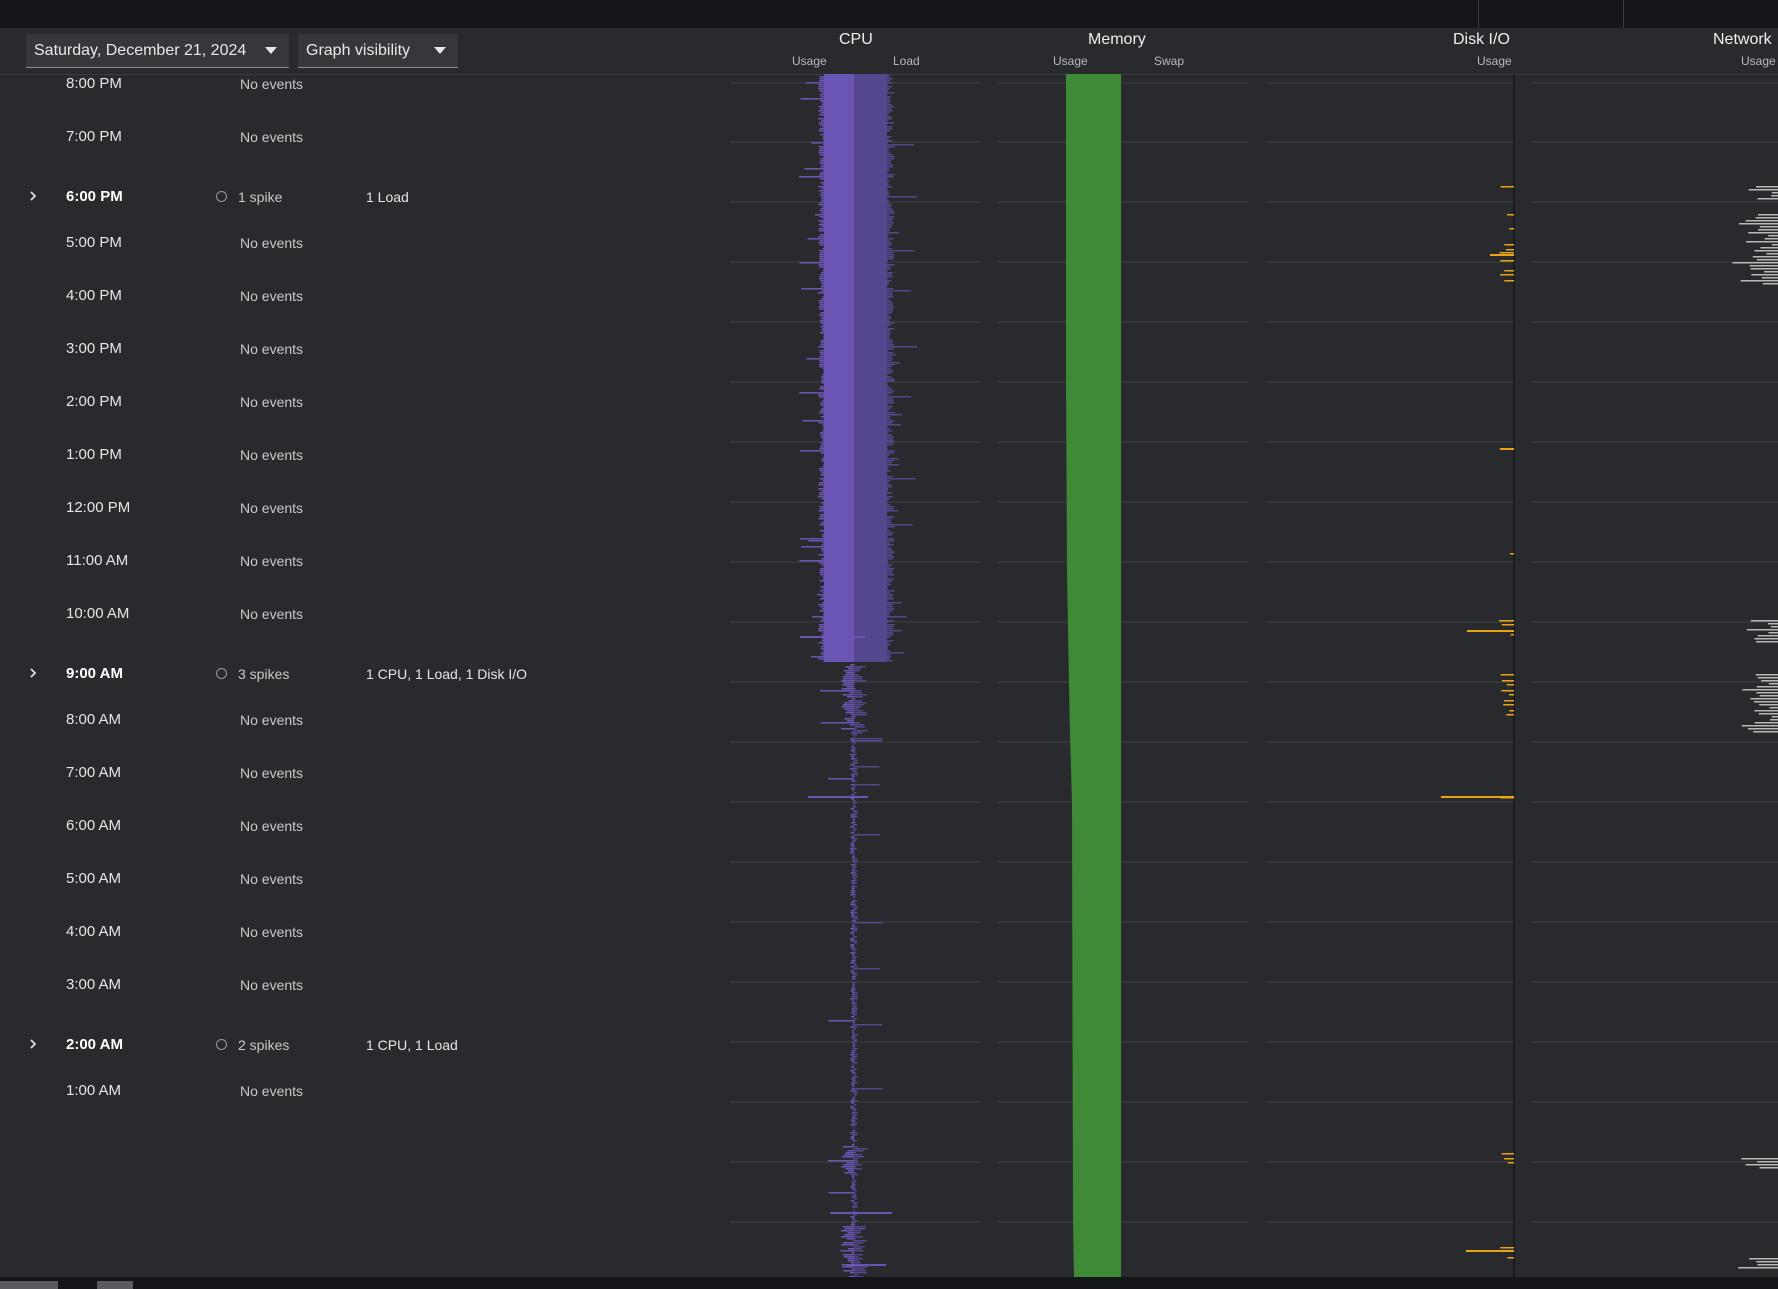 The width and height of the screenshot is (1778, 1289). What do you see at coordinates (157, 51) in the screenshot?
I see `date-select: Saturday, December 21, 2024` at bounding box center [157, 51].